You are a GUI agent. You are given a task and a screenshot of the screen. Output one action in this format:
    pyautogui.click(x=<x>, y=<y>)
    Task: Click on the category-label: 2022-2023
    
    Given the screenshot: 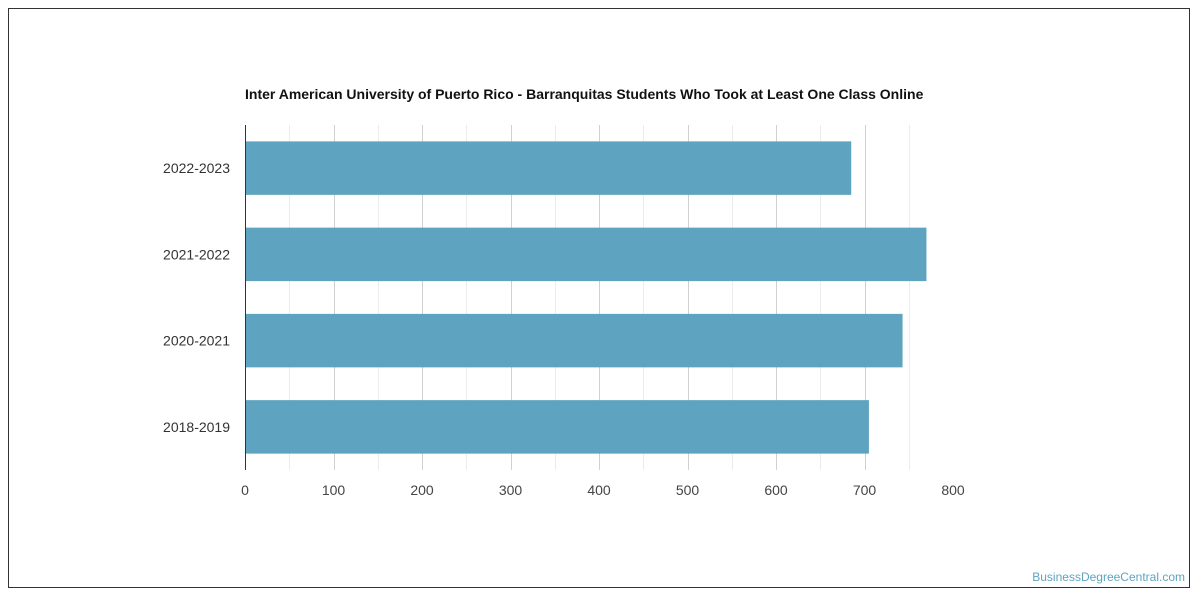 What is the action you would take?
    pyautogui.click(x=196, y=168)
    